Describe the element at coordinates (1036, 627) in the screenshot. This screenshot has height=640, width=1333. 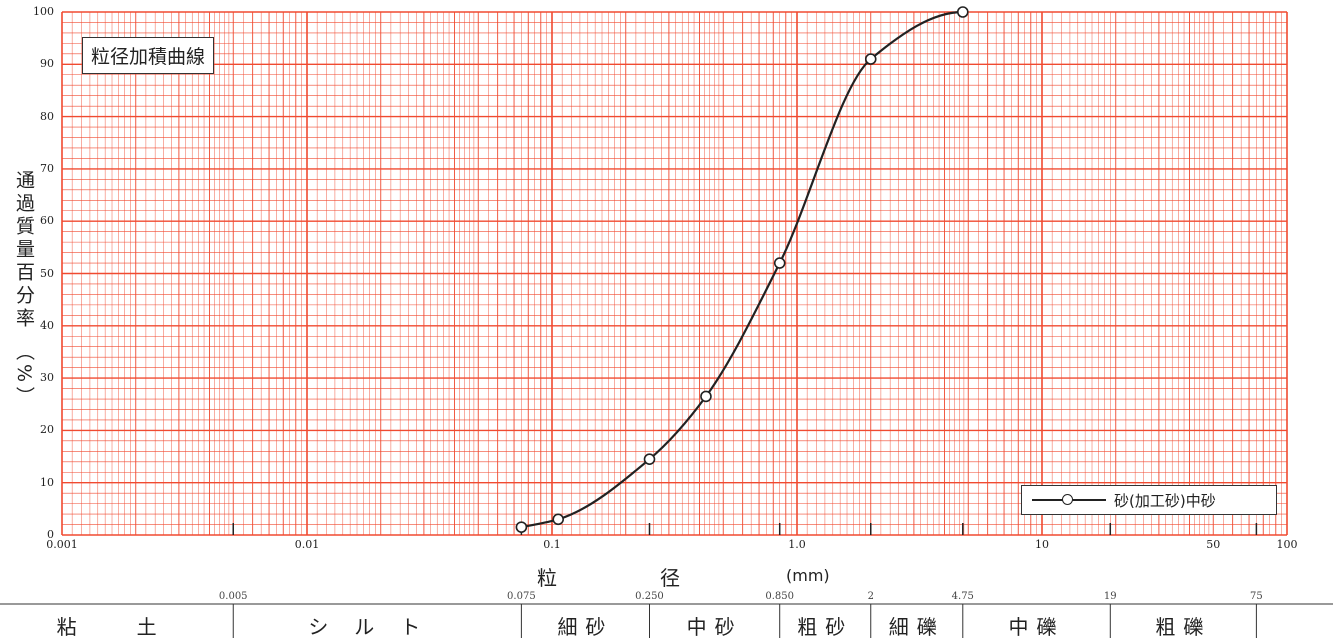
I see `class-name: 中礫` at that location.